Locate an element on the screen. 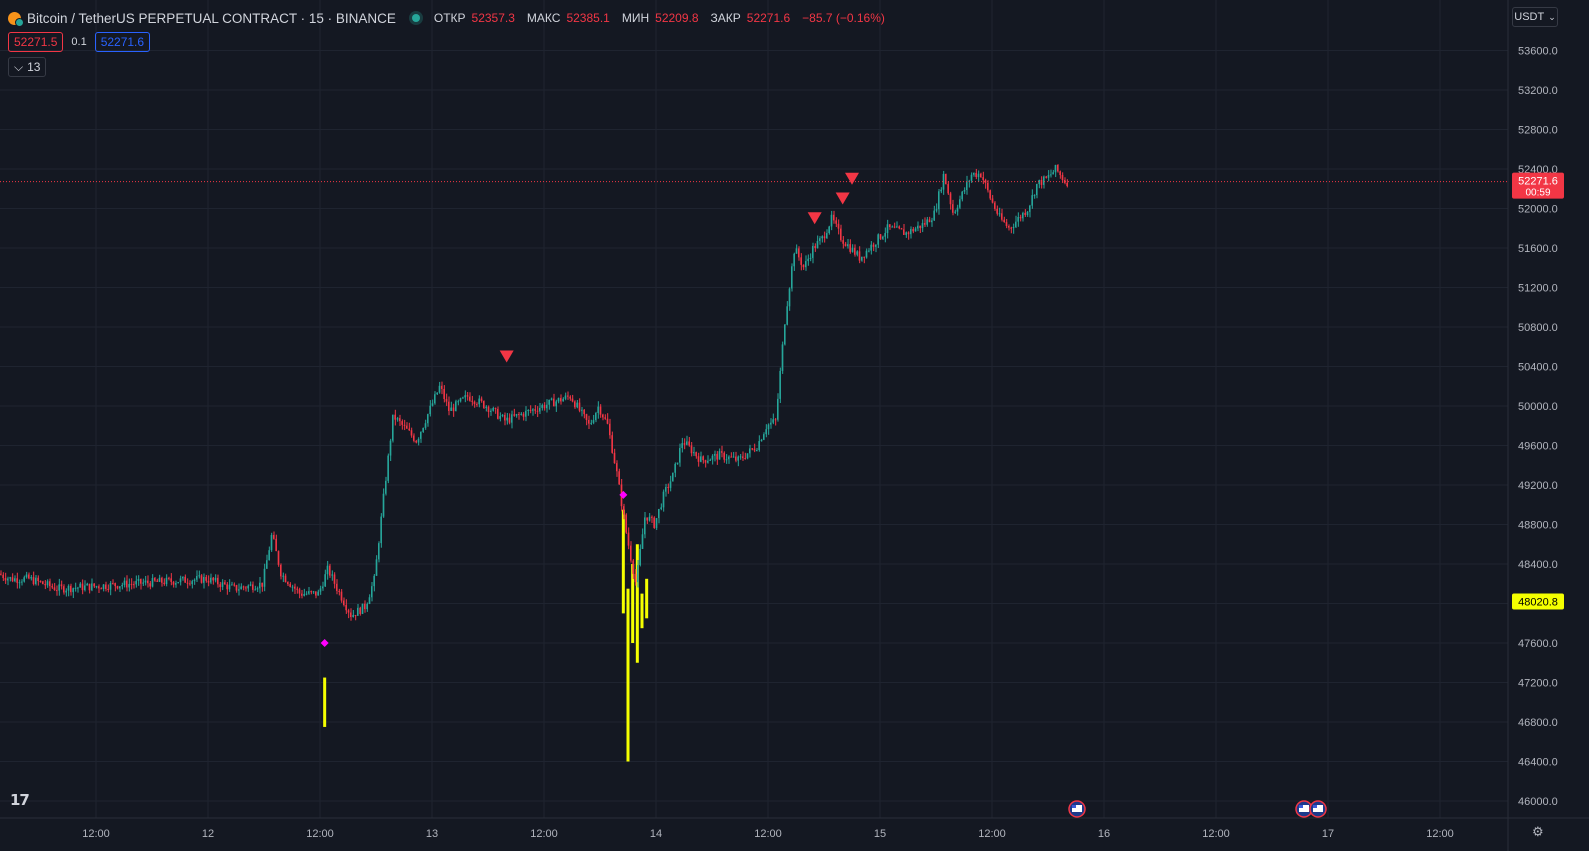 Image resolution: width=1589 pixels, height=851 pixels. currency-select: USDT ⌄ is located at coordinates (1535, 17).